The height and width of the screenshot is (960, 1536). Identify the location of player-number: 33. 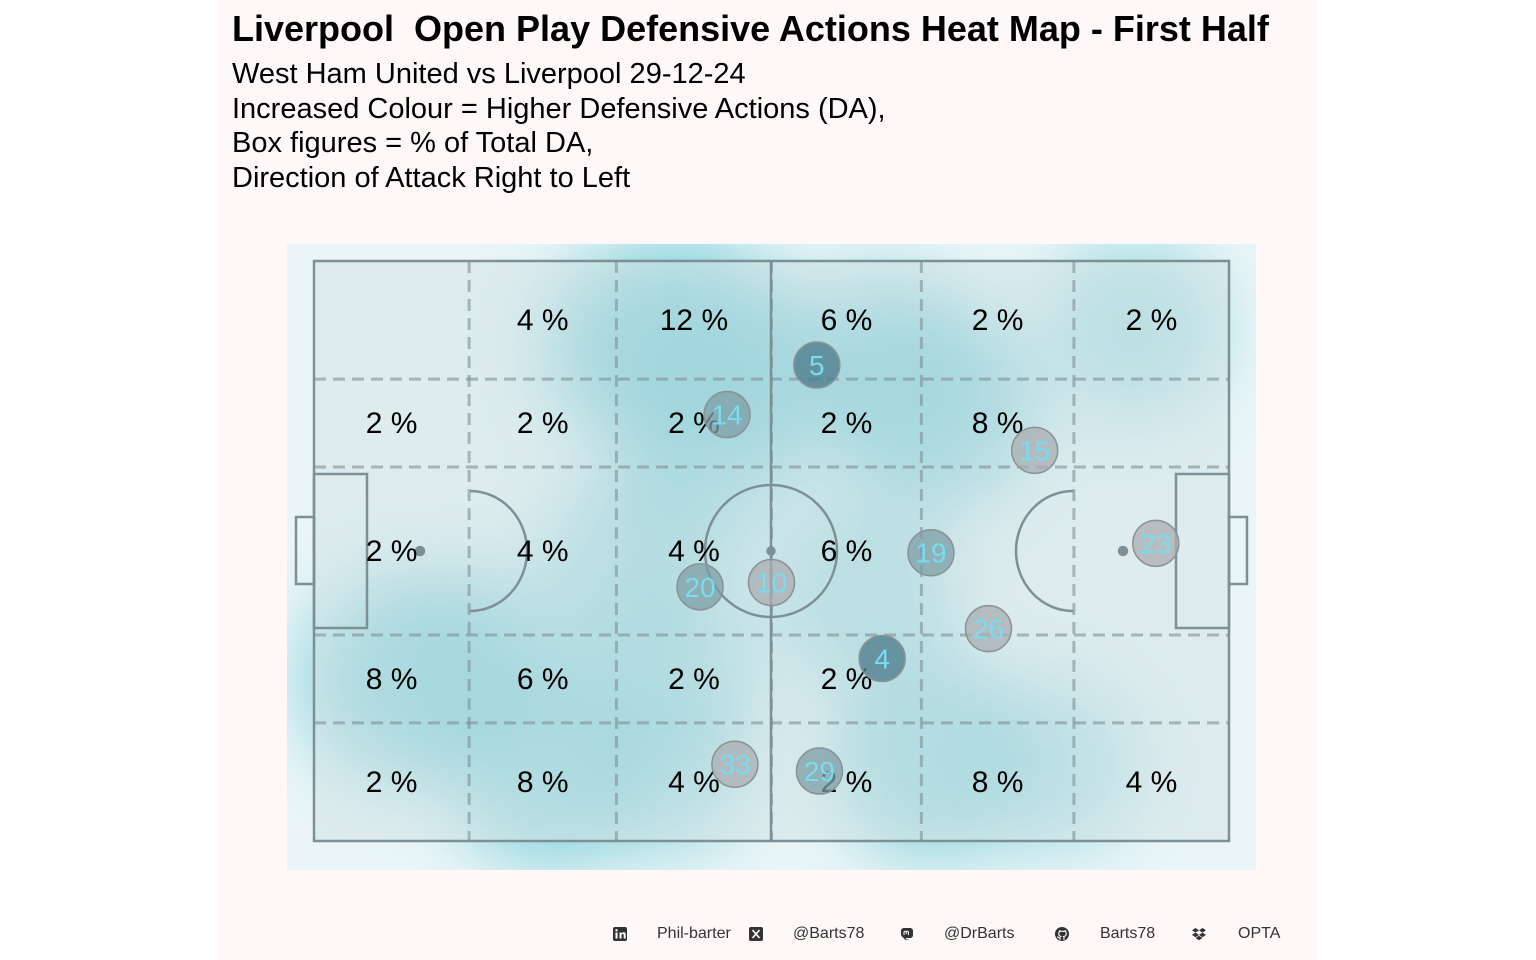
(734, 764).